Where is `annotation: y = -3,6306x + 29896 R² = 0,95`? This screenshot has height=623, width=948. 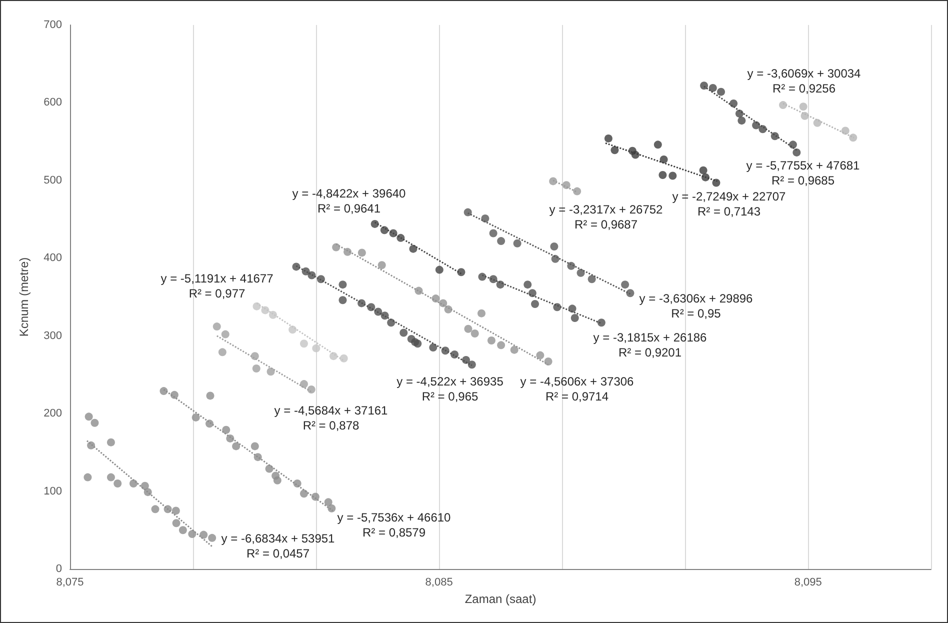
annotation: y = -3,6306x + 29896 R² = 0,95 is located at coordinates (696, 306).